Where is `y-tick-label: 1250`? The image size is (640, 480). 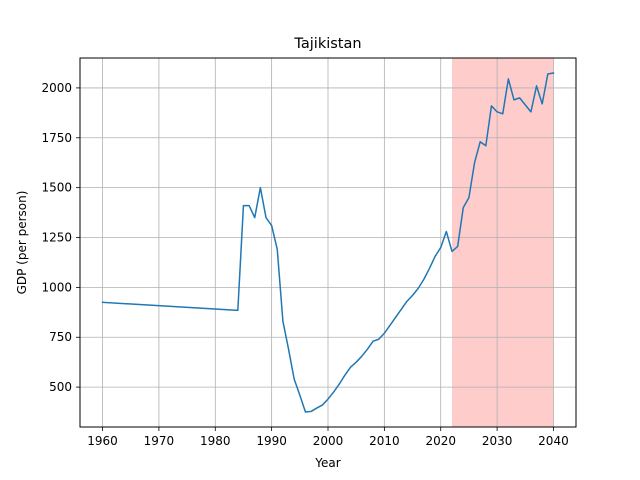 y-tick-label: 1250 is located at coordinates (56, 238).